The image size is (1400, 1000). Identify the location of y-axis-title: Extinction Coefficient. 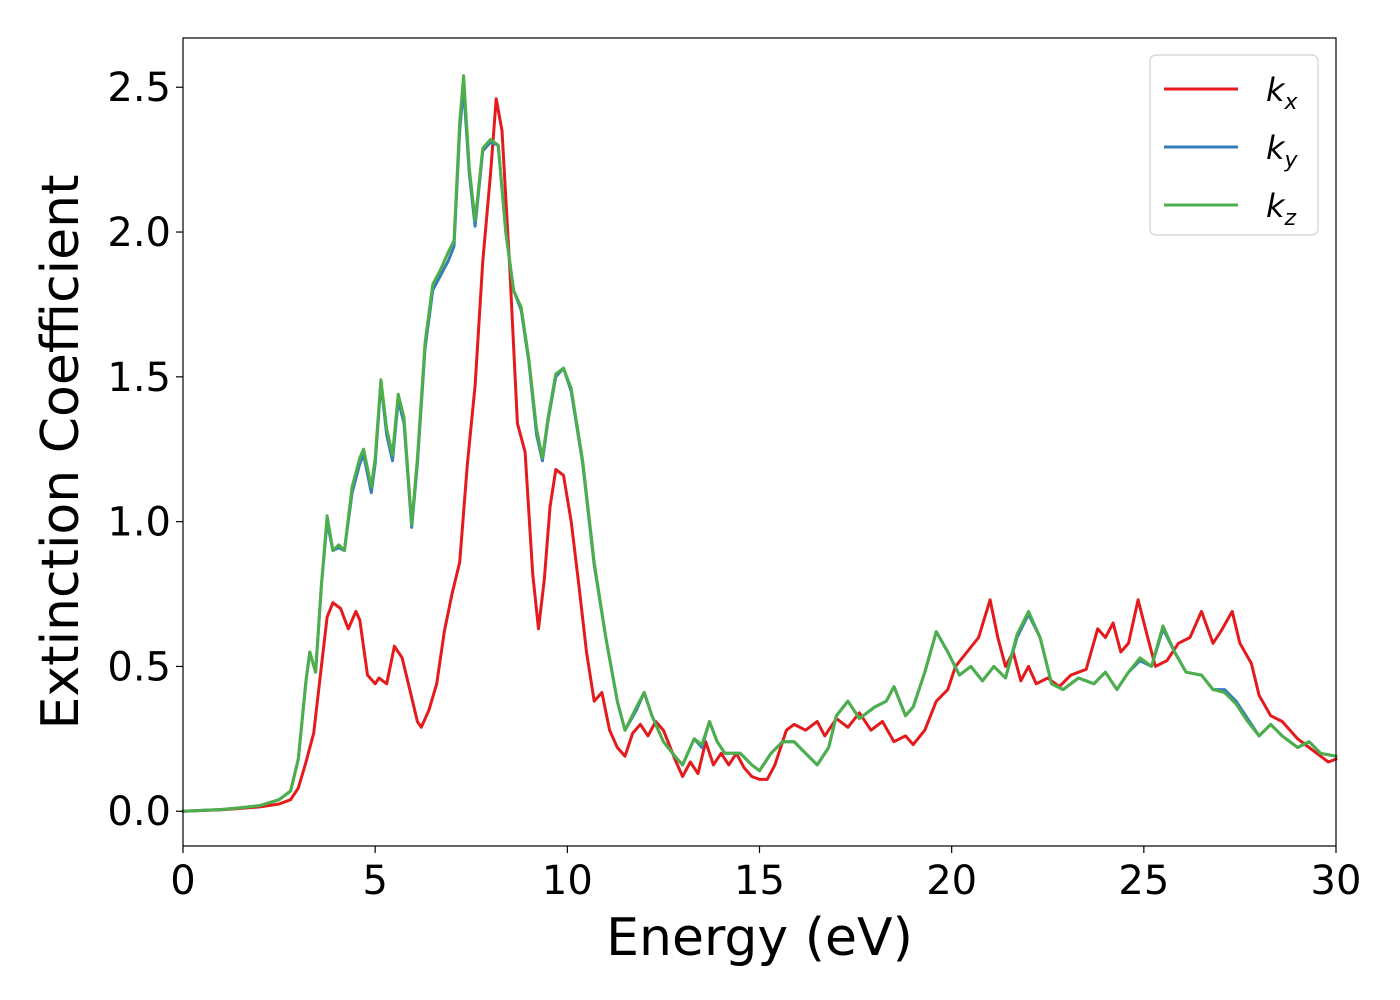
(61, 452).